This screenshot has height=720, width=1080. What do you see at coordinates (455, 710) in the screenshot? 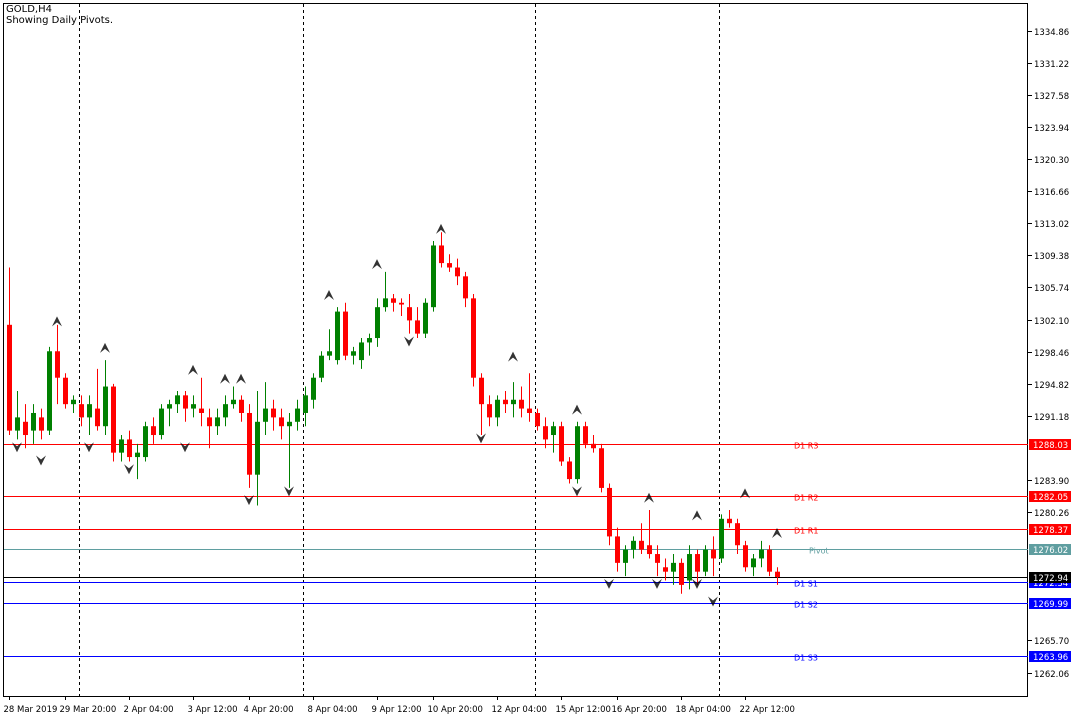
I see `x-tick-label: 10 Apr 20:00` at bounding box center [455, 710].